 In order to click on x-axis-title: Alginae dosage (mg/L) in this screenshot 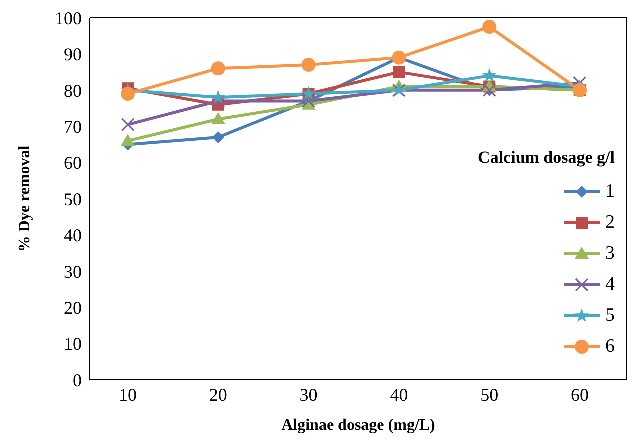, I will do `click(359, 425)`.